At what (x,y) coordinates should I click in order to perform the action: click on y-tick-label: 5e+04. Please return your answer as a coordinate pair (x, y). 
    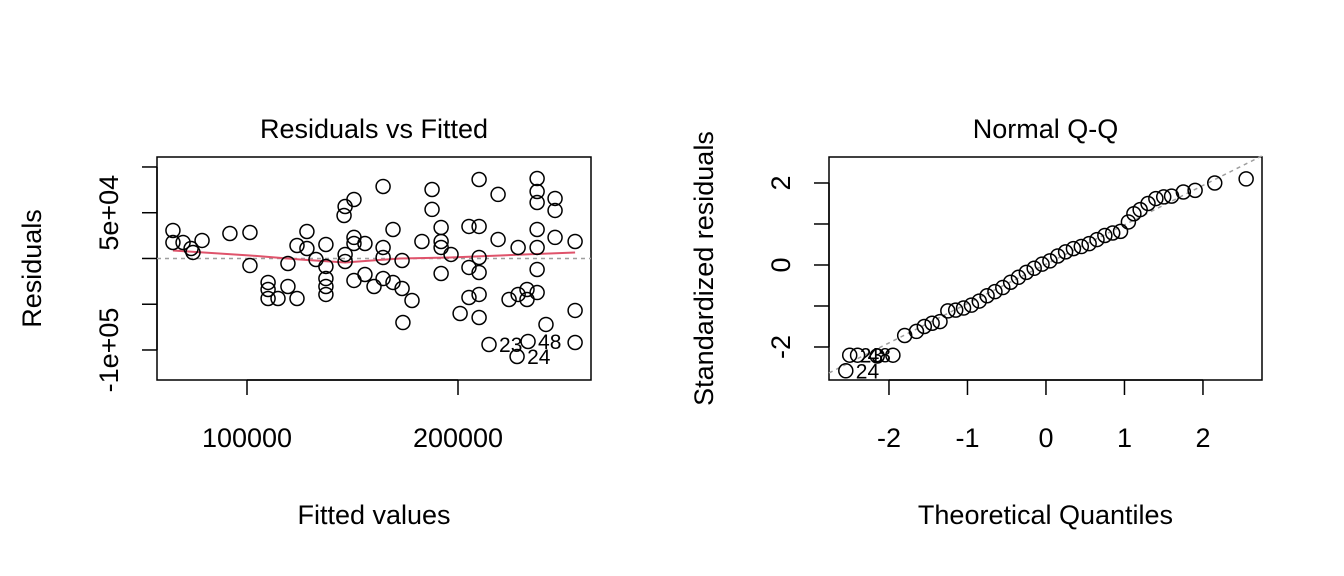
    Looking at the image, I should click on (109, 213).